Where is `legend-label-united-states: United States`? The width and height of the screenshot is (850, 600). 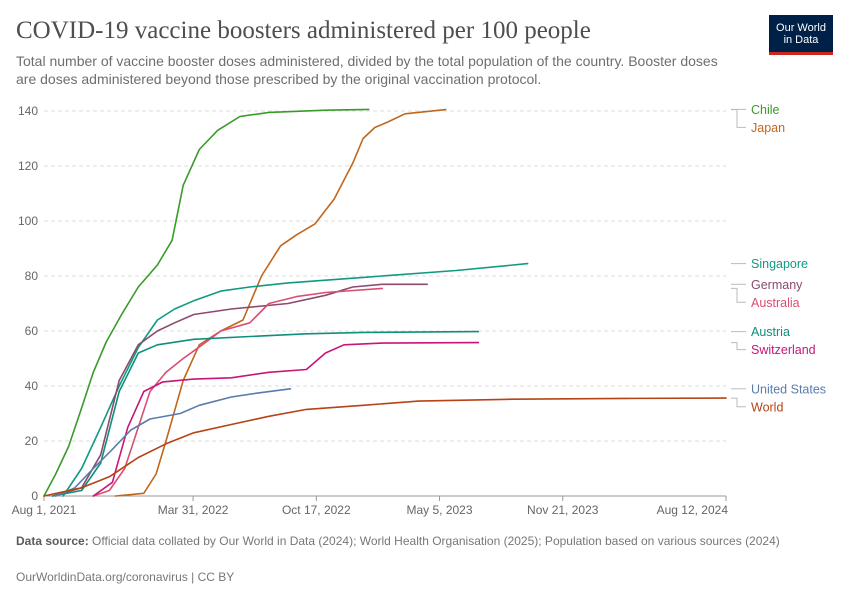 legend-label-united-states: United States is located at coordinates (788, 389).